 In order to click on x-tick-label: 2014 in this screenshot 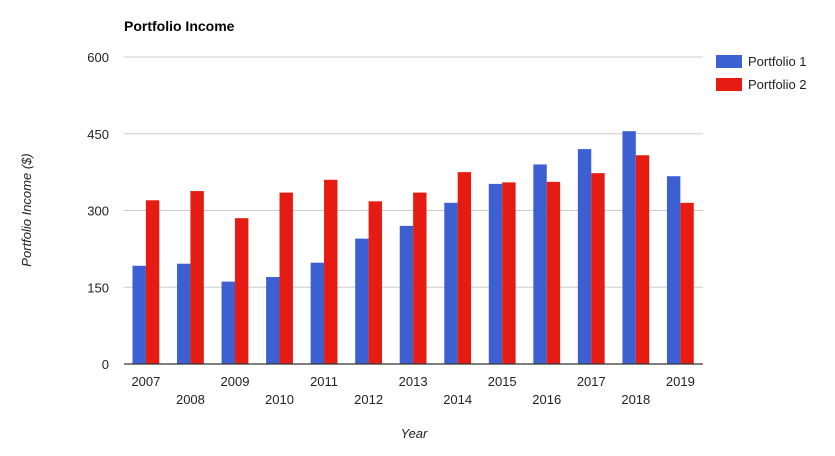, I will do `click(457, 399)`.